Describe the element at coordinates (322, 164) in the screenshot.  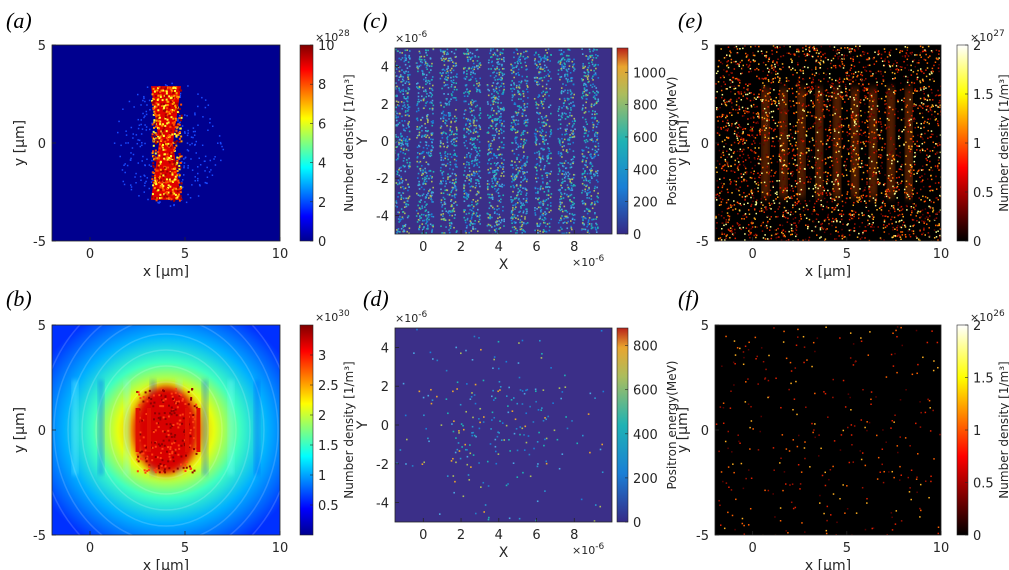
I see `colorbar-tick-label: 4` at that location.